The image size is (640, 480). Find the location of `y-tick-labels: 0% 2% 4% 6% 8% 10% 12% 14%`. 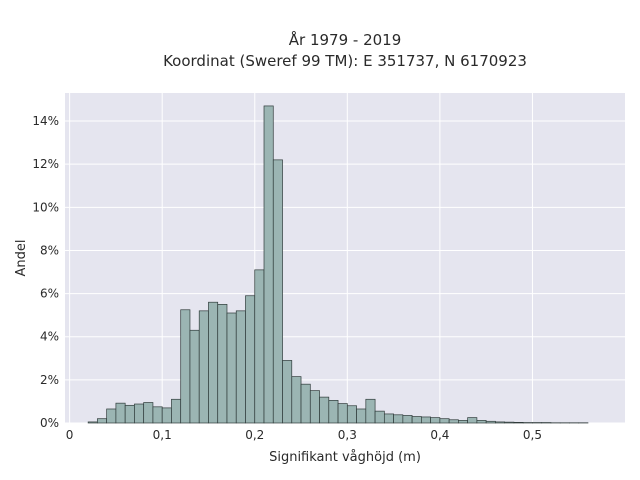

y-tick-labels: 0% 2% 4% 6% 8% 10% 12% 14% is located at coordinates (45, 272).